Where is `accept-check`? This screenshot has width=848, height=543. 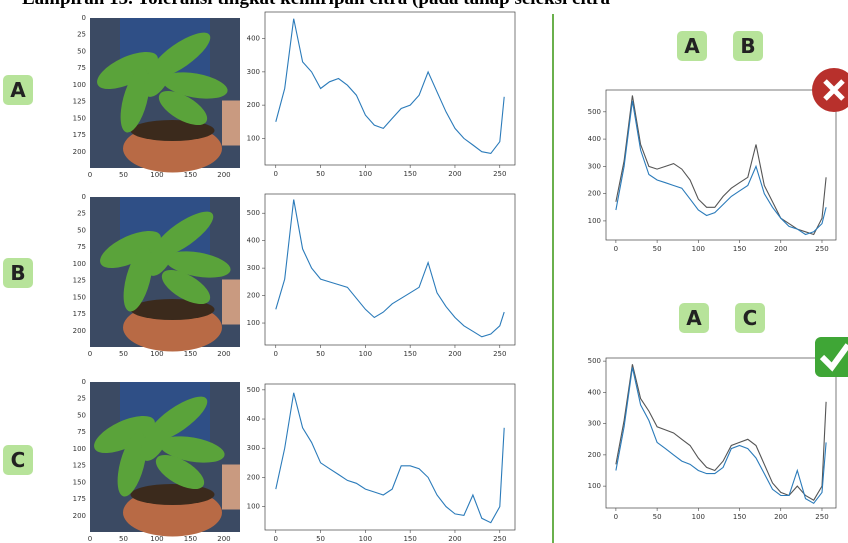 accept-check is located at coordinates (833, 357).